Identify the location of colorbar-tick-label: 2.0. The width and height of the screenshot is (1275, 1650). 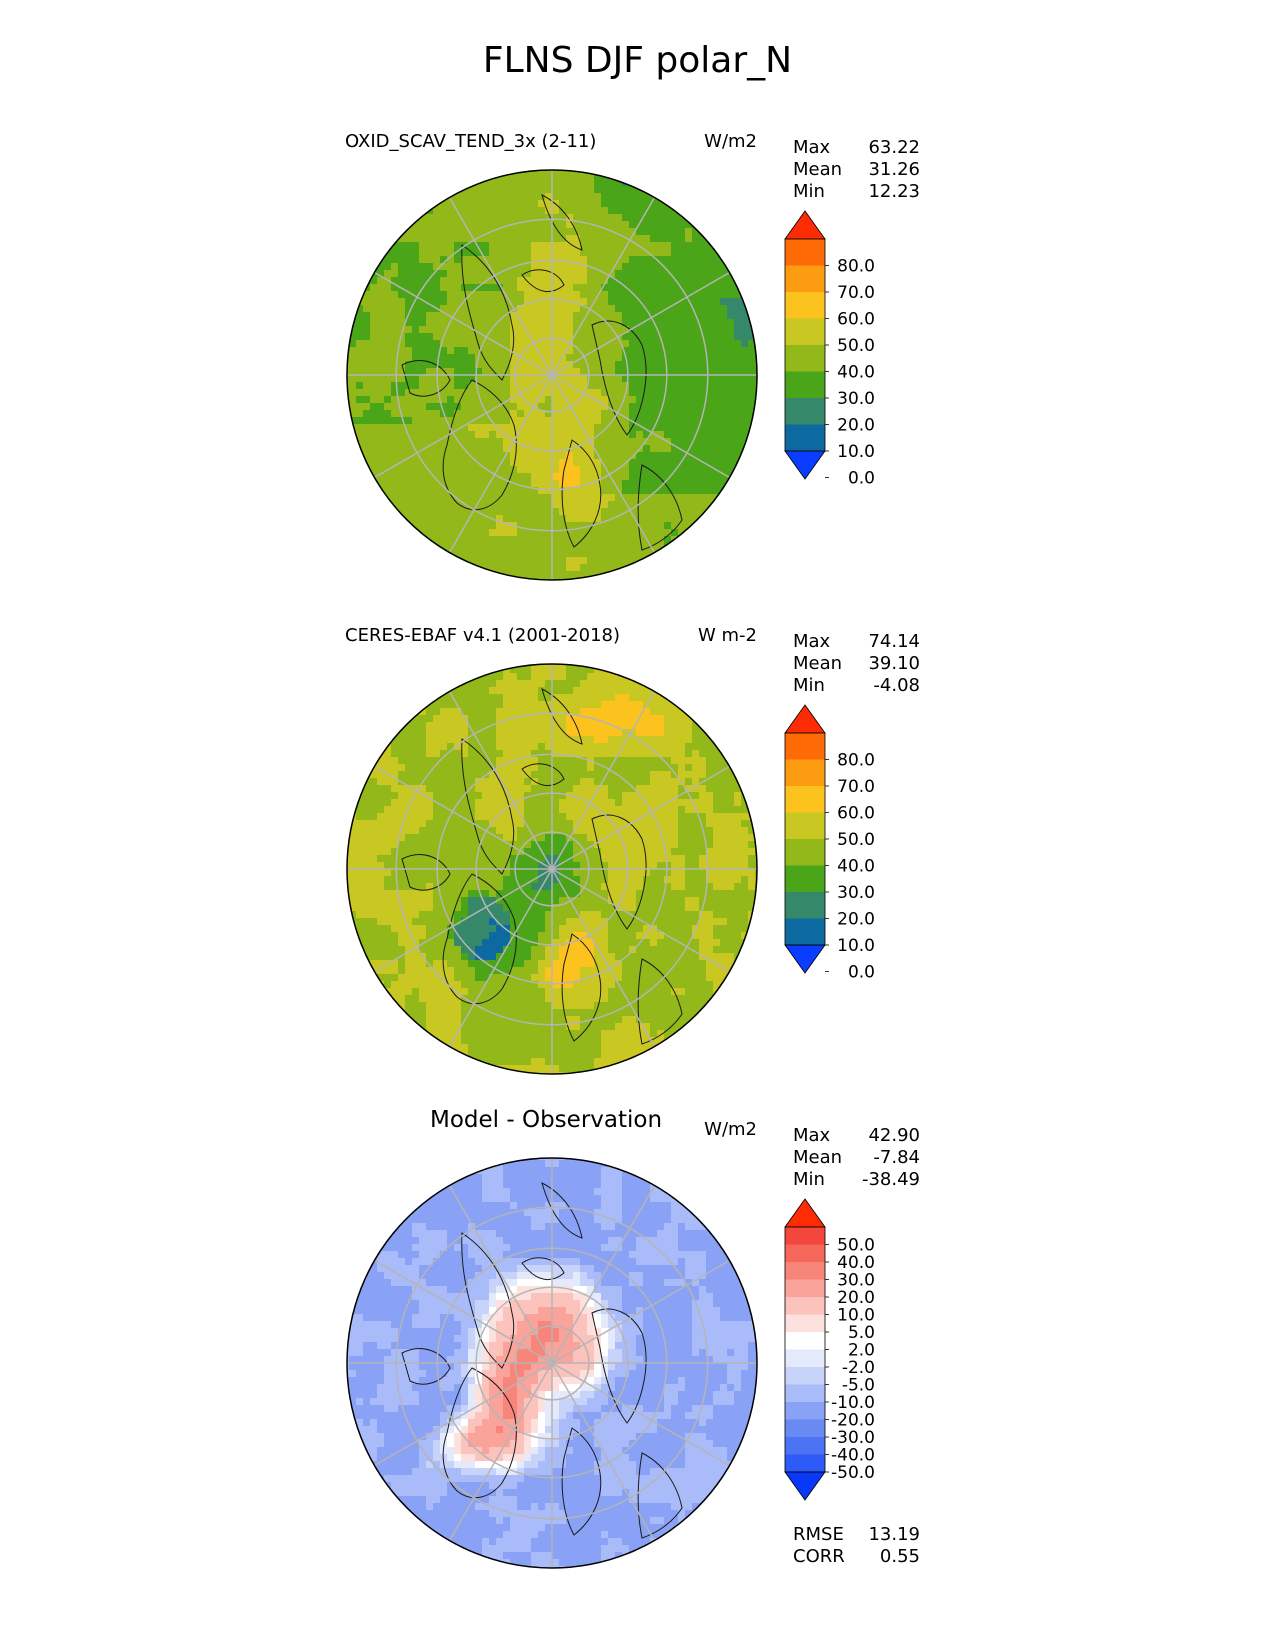
(861, 1351).